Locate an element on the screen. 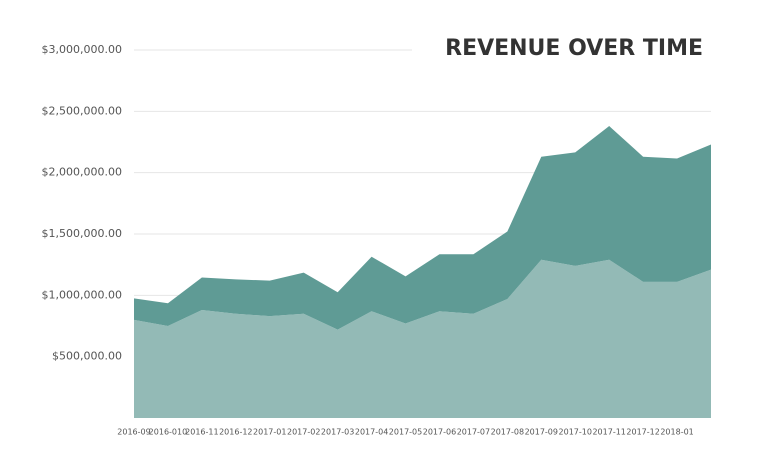 The width and height of the screenshot is (763, 456). x-tick-label: 2017-01 is located at coordinates (269, 432).